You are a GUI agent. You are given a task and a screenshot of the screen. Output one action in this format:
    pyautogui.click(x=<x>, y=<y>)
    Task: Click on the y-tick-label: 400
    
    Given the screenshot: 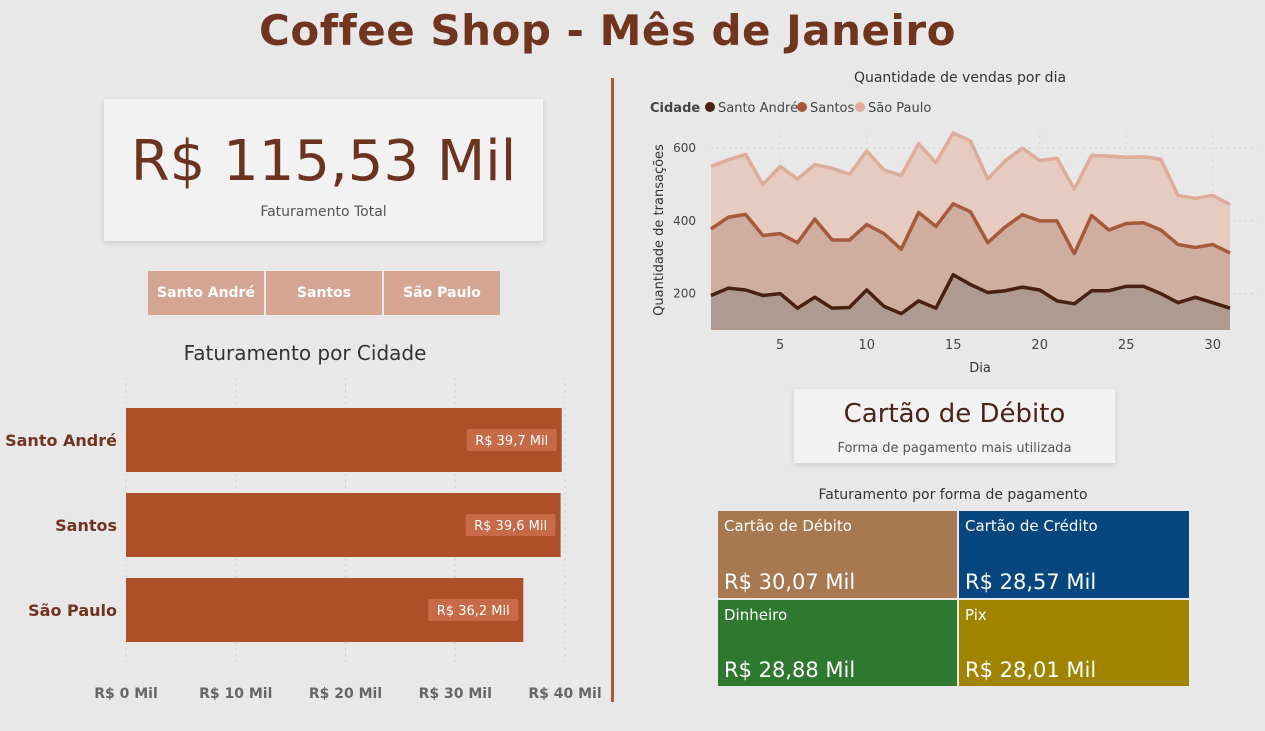 What is the action you would take?
    pyautogui.click(x=684, y=221)
    